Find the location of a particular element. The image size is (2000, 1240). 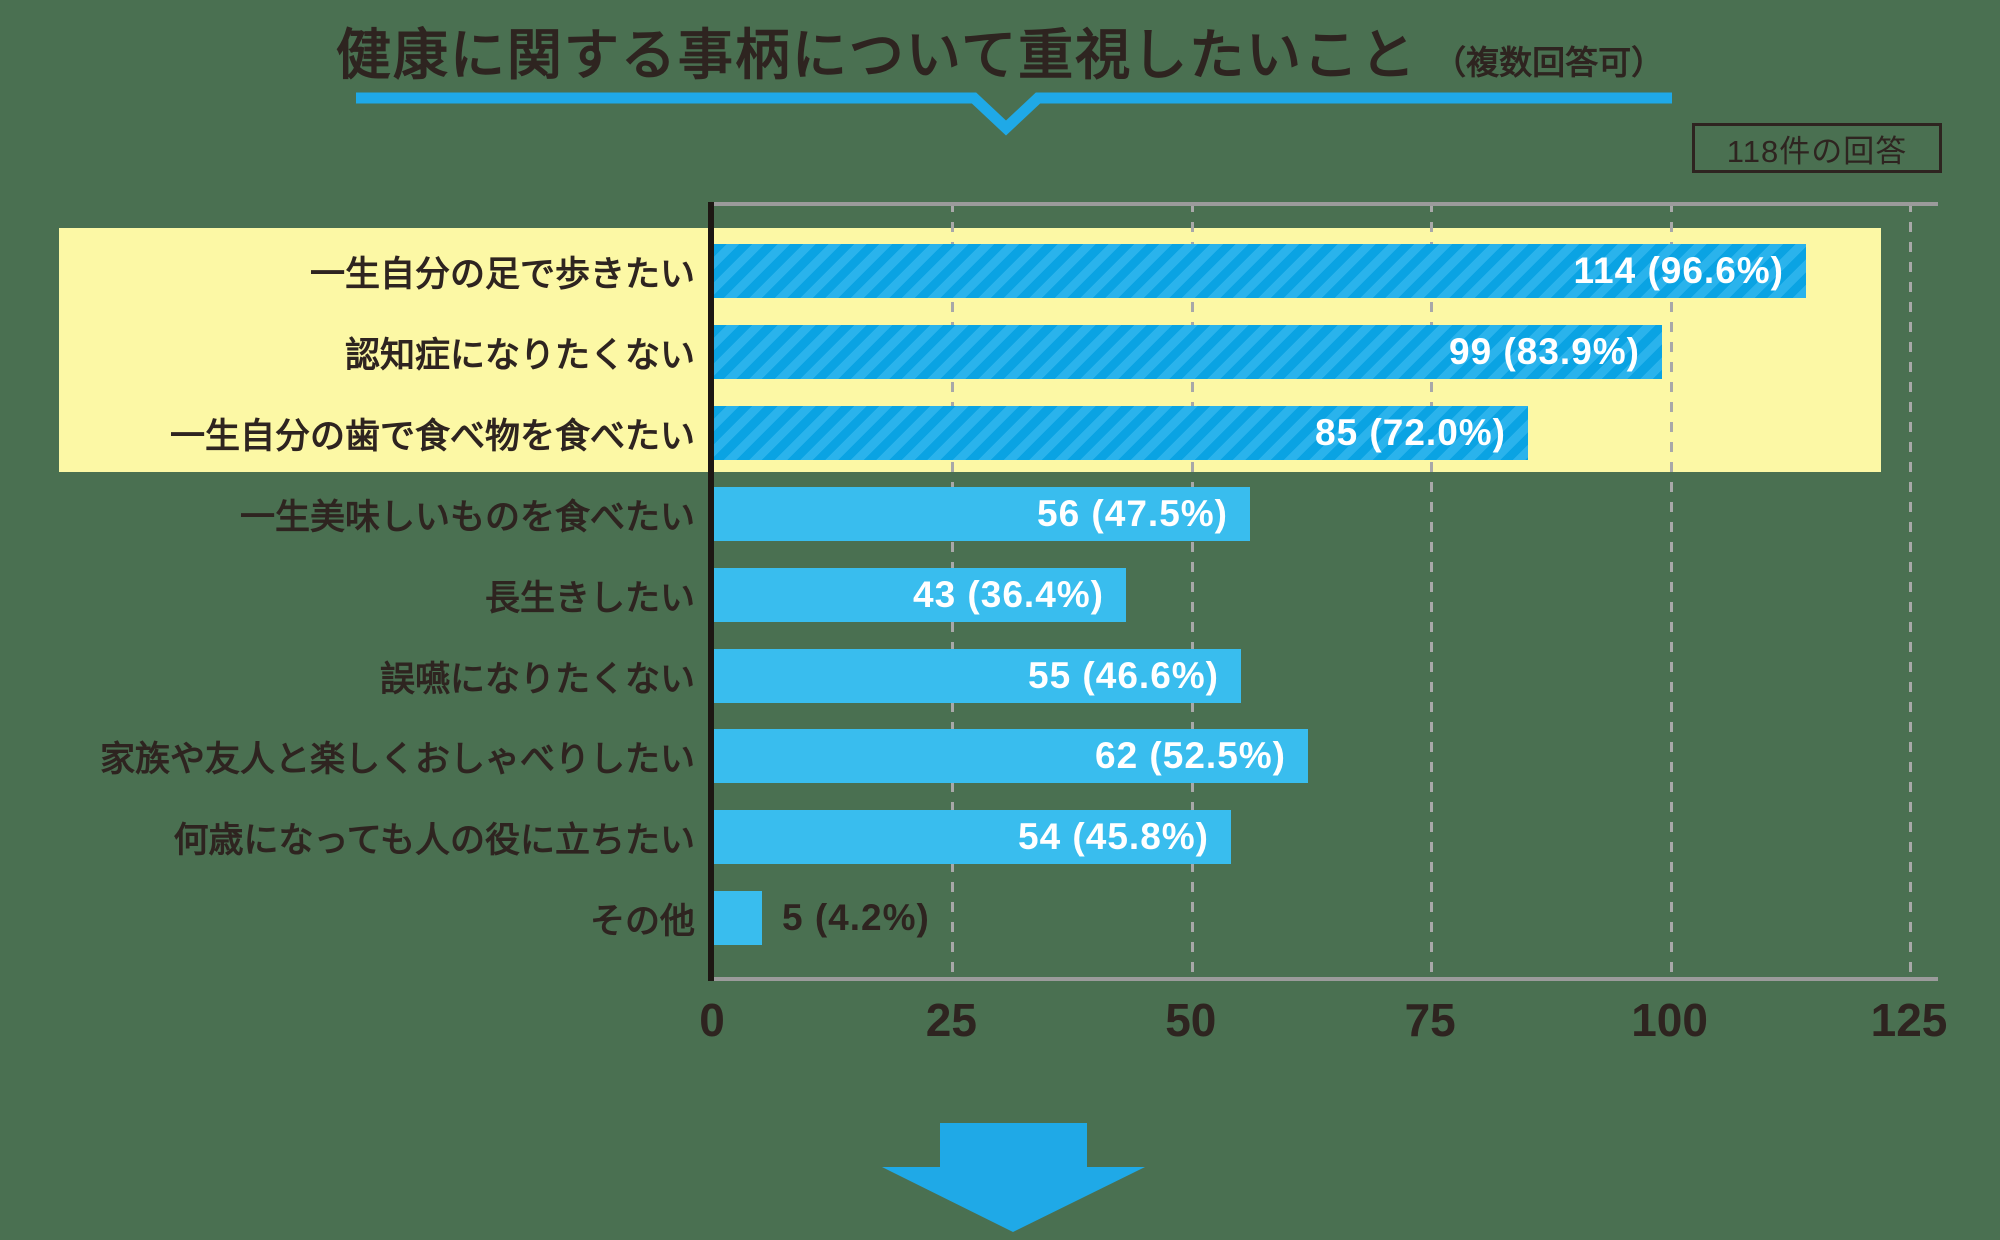

x-axis-tick: 100 is located at coordinates (1669, 1020).